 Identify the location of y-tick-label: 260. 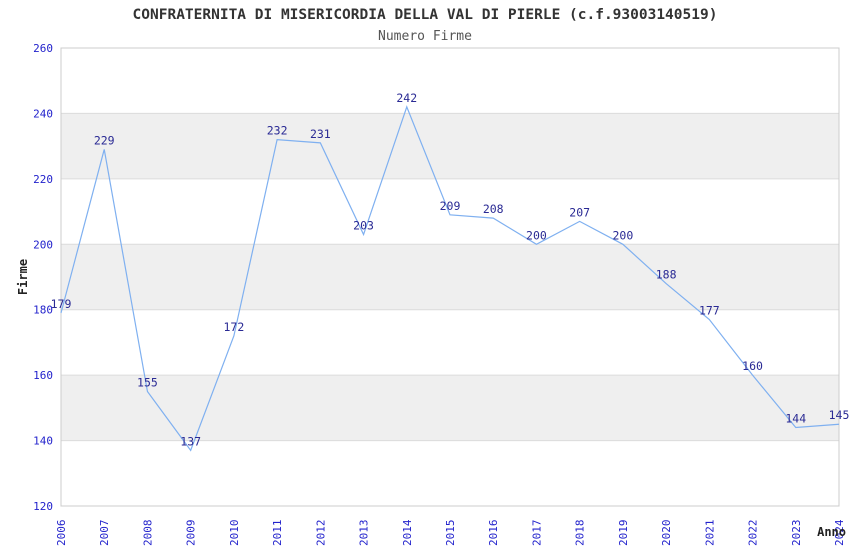
(43, 48).